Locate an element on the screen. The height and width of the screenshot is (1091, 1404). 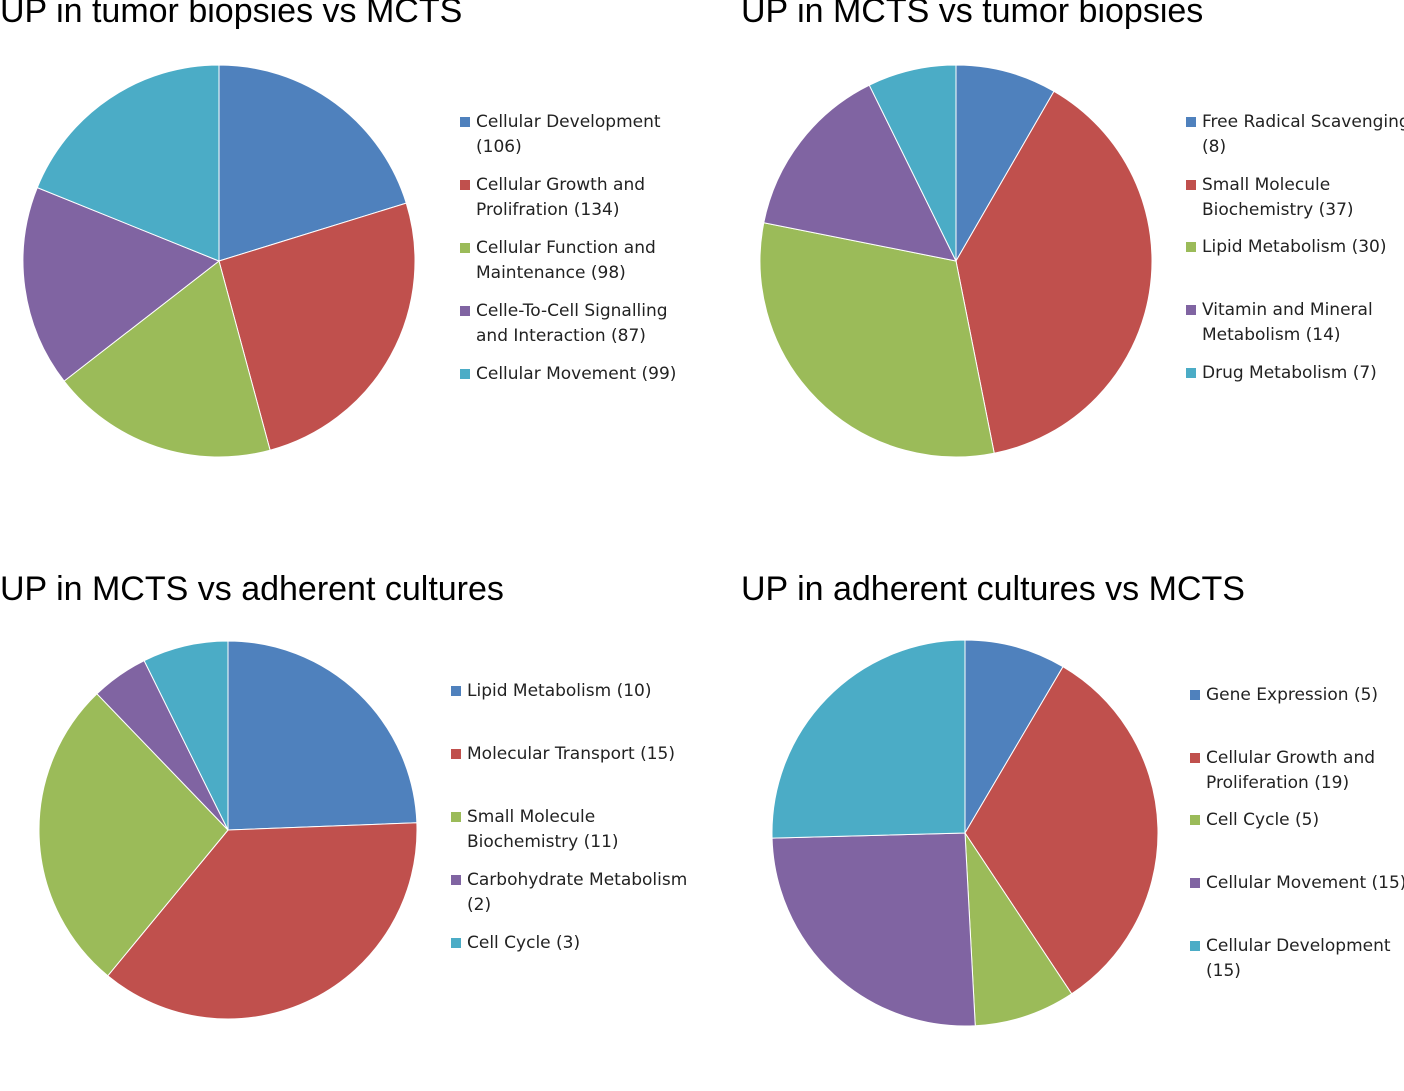
legend-label: Small Molecule Biochemistry (37) is located at coordinates (1278, 197).